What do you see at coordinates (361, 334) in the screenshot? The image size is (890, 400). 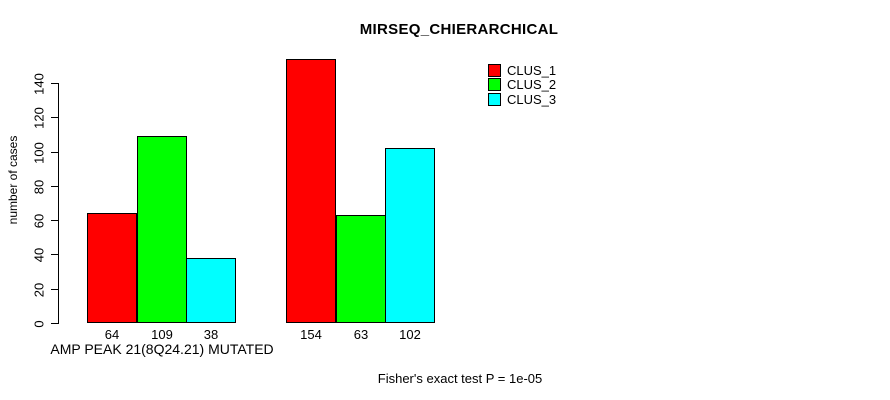 I see `bar-value-label: 63` at bounding box center [361, 334].